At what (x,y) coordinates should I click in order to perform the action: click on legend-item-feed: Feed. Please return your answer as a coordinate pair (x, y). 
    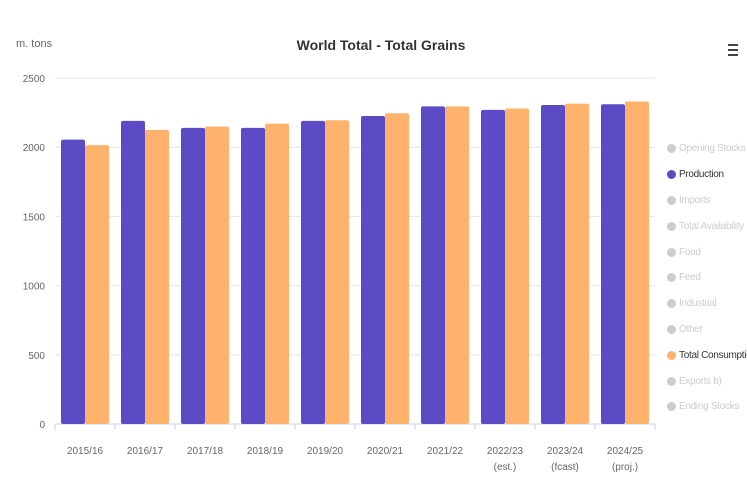
    Looking at the image, I should click on (707, 278).